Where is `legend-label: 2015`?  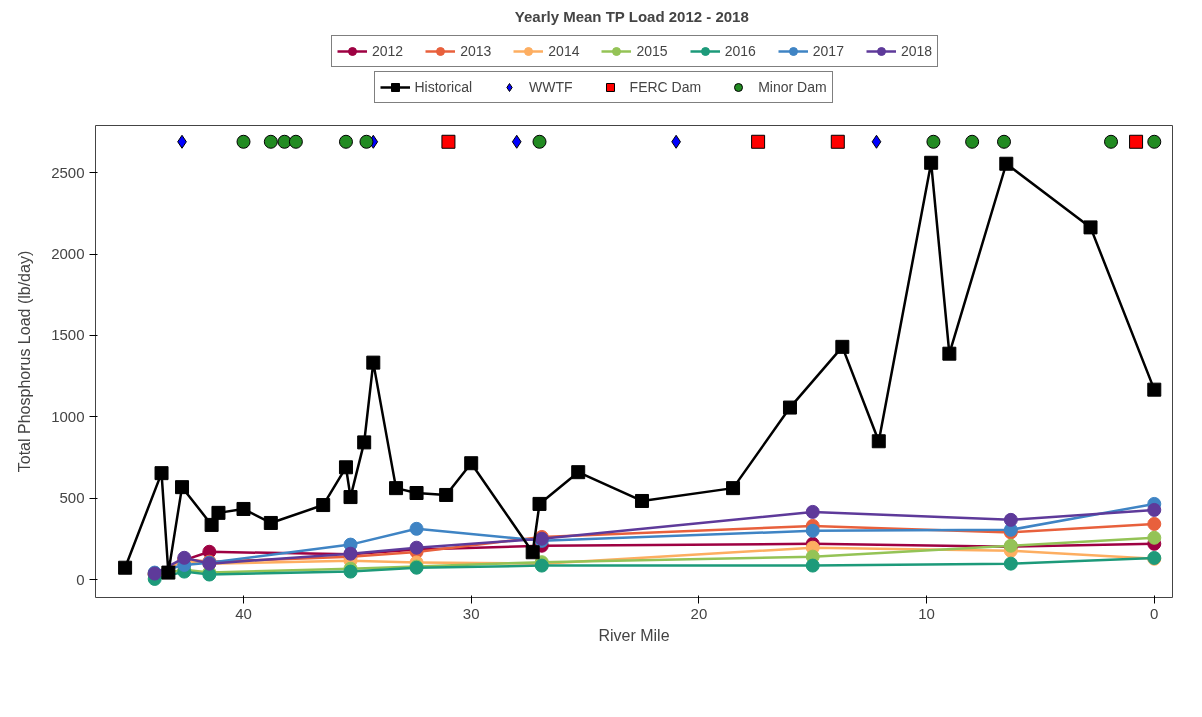
legend-label: 2015 is located at coordinates (652, 51).